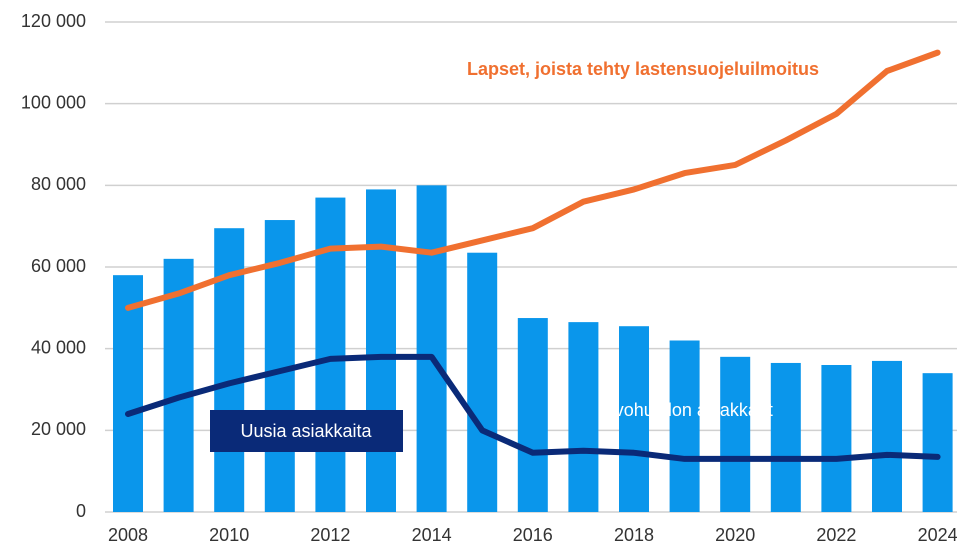 This screenshot has height=546, width=957. Describe the element at coordinates (229, 535) in the screenshot. I see `x-tick-label: 2010` at that location.